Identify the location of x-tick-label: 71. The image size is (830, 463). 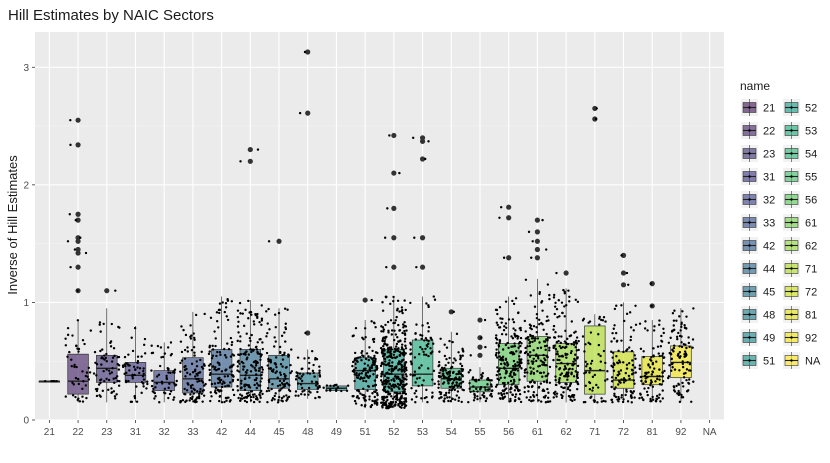
(595, 432).